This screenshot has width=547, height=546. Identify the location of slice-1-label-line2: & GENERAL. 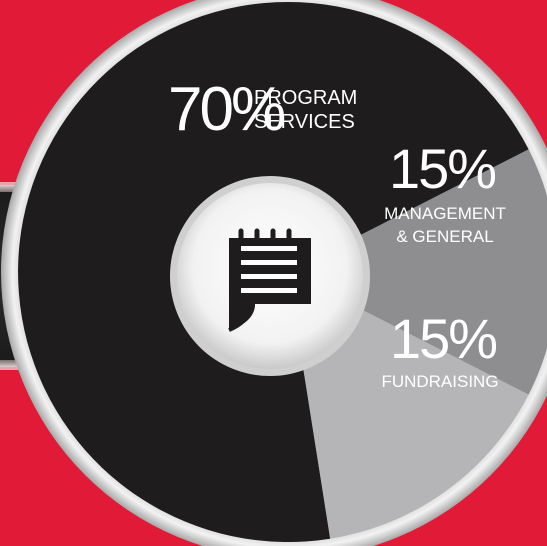
(444, 236).